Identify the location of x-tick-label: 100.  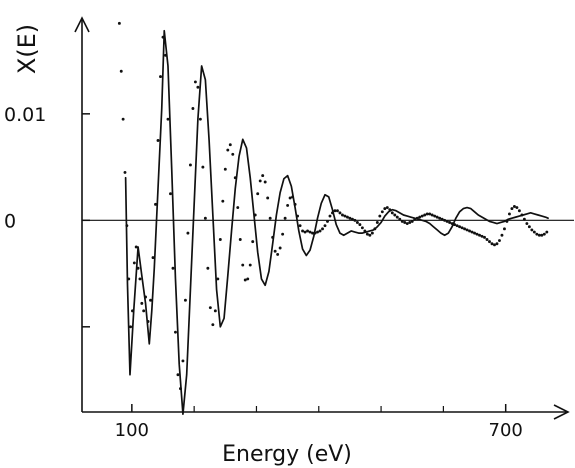
(132, 430).